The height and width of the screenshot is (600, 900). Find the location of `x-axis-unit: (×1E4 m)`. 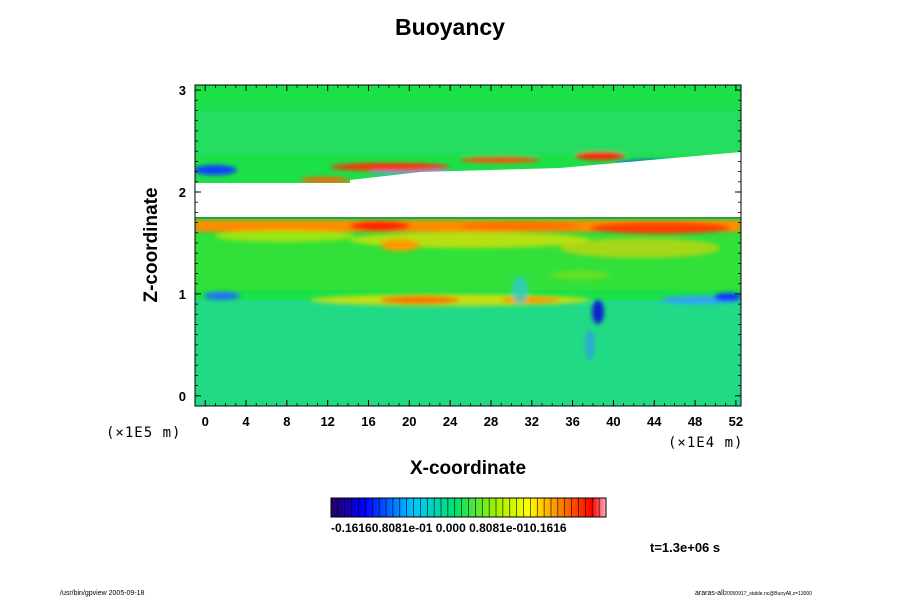

x-axis-unit: (×1E4 m) is located at coordinates (706, 443).